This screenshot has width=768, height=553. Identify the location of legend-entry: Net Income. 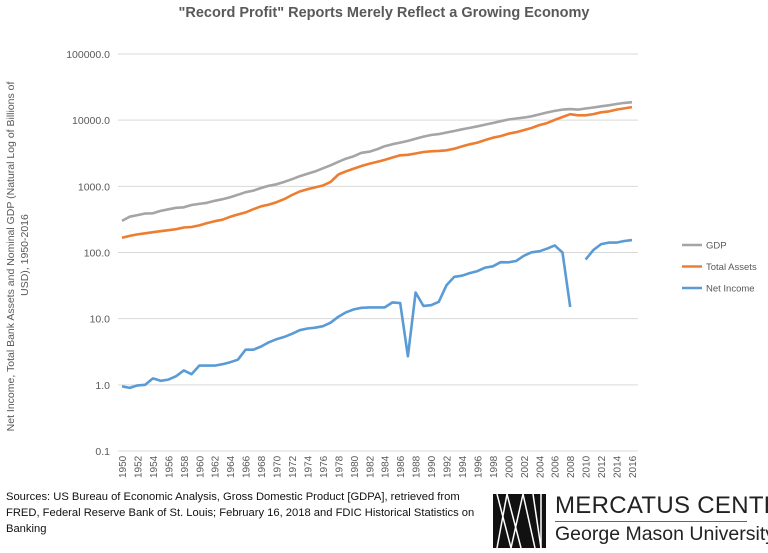
(730, 289).